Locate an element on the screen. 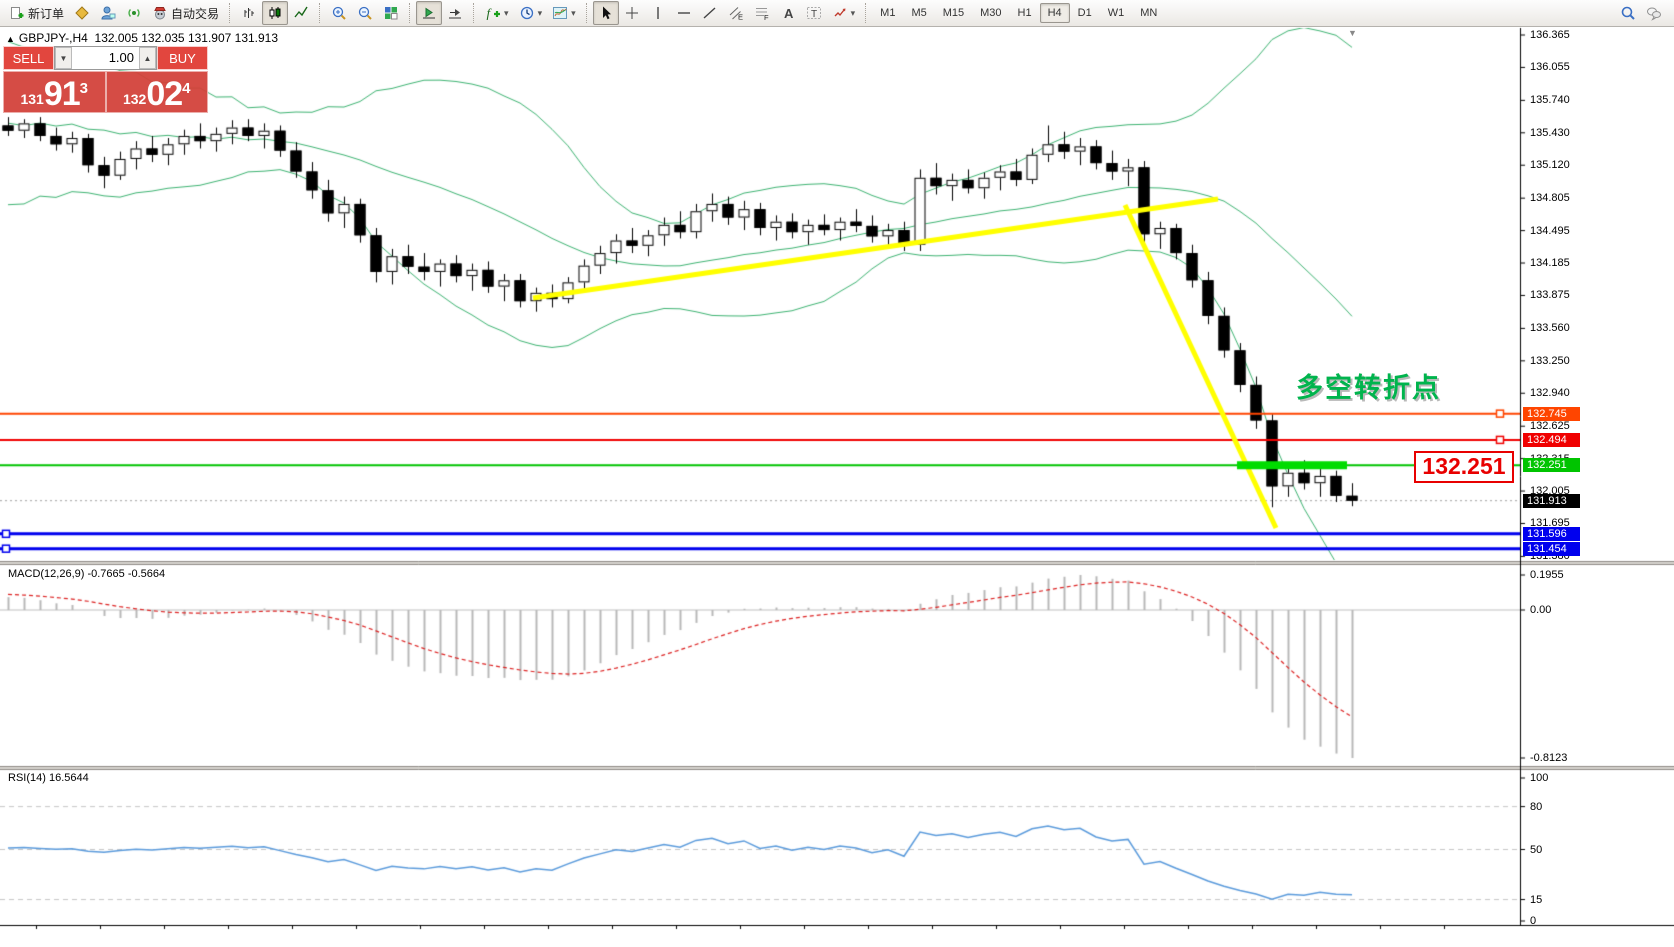 This screenshot has height=947, width=1674. bid-prefix: 131 is located at coordinates (32, 99).